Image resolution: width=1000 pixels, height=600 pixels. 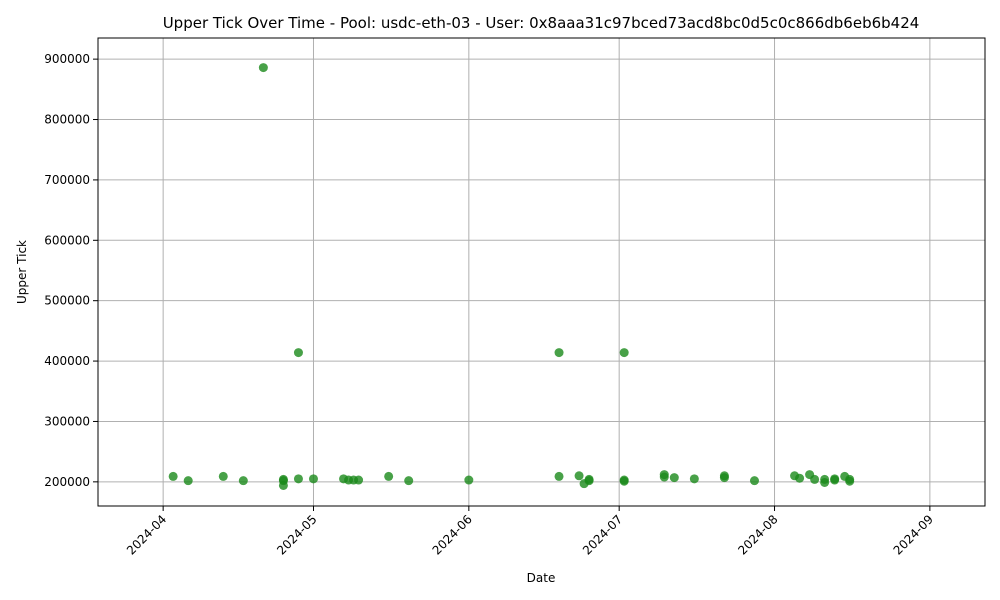 I want to click on y-tick-label: 500000, so click(x=67, y=301).